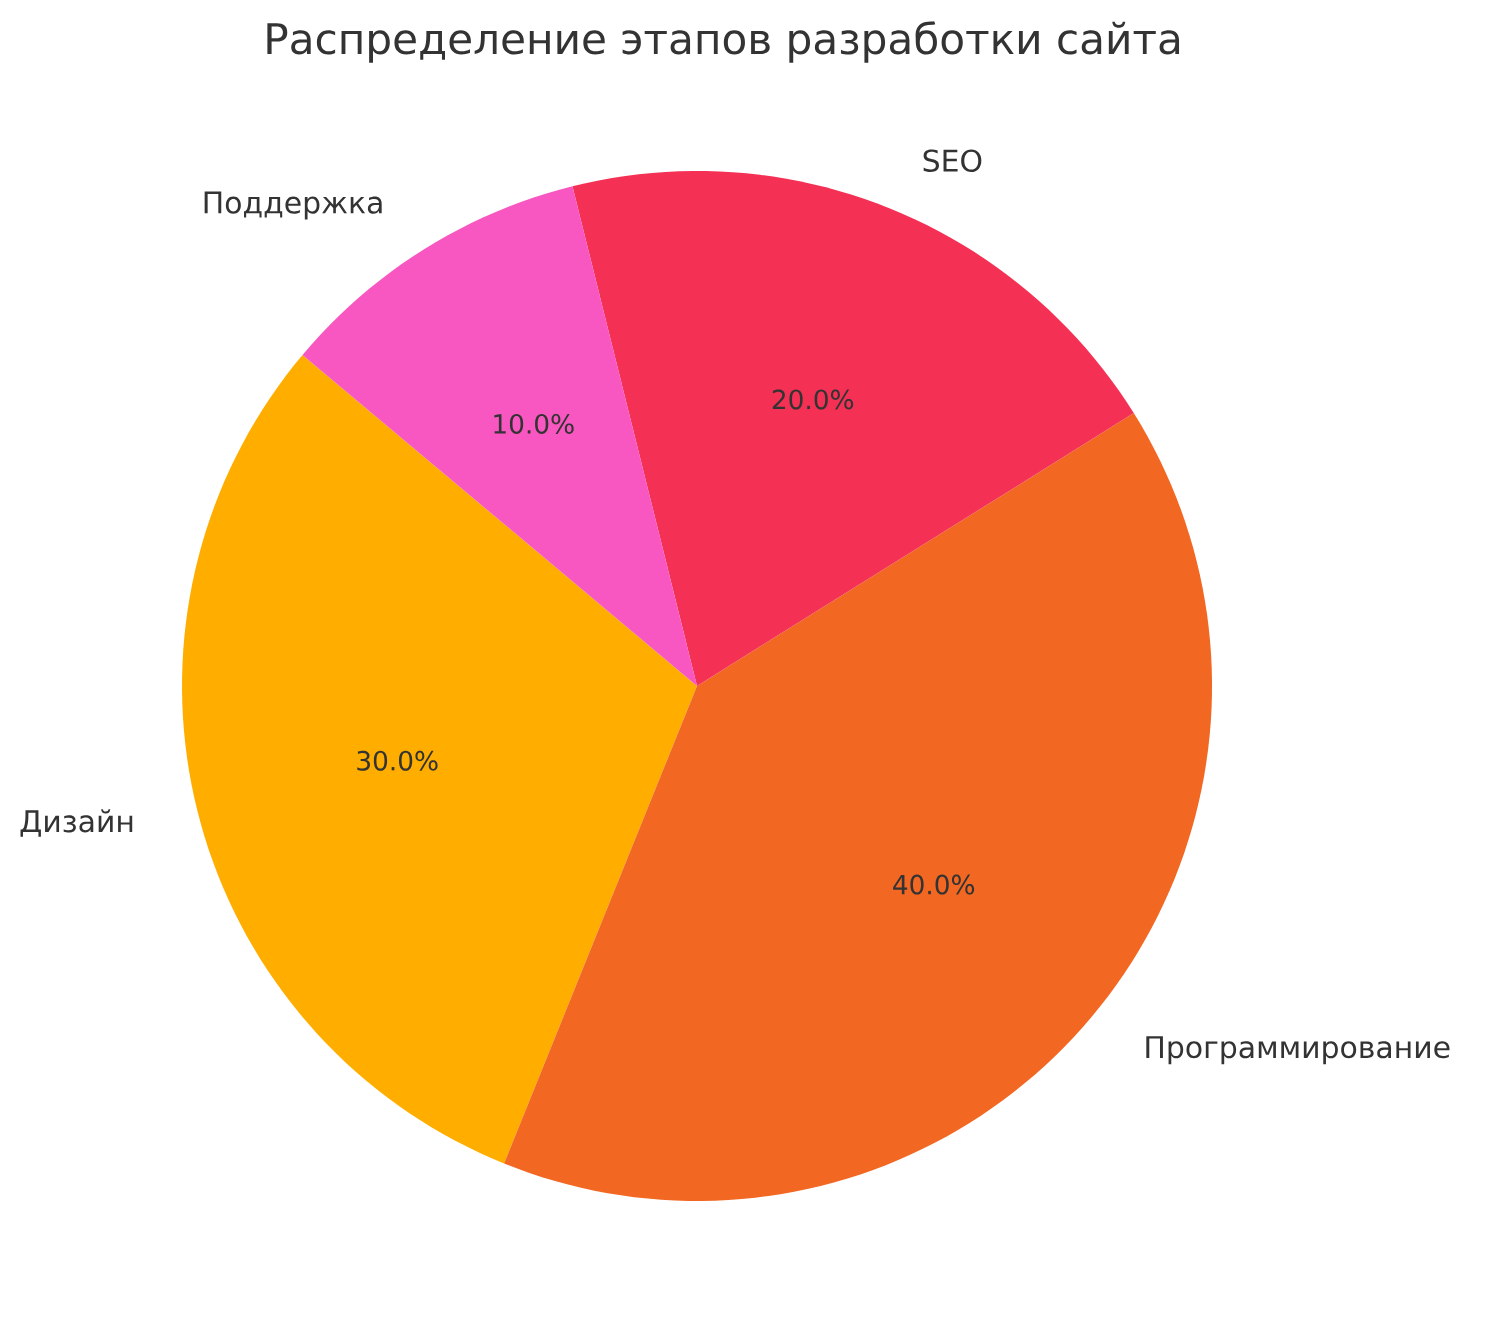 The width and height of the screenshot is (1501, 1323). I want to click on slice-label: Программирование, so click(1298, 1050).